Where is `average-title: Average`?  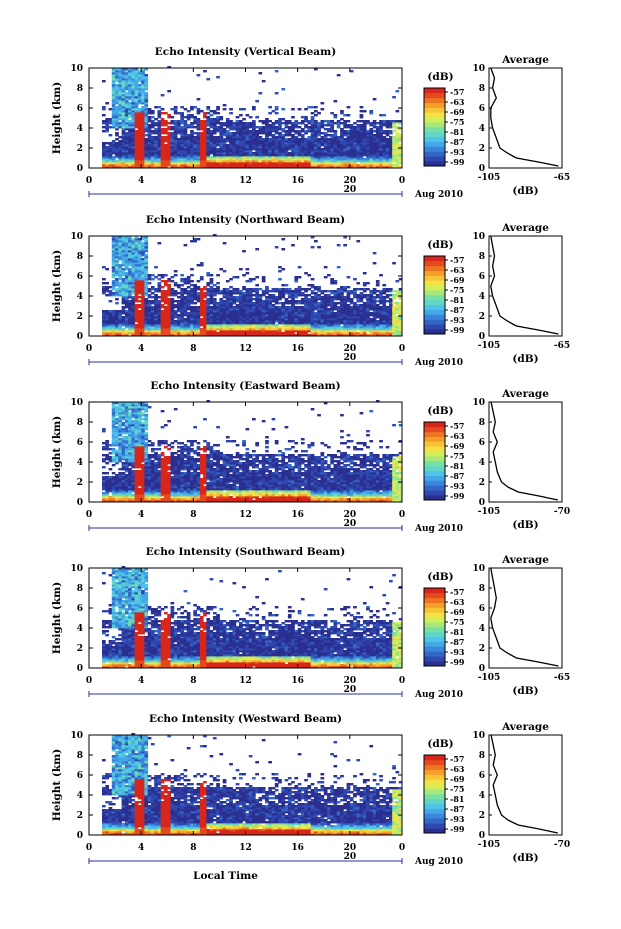 average-title: Average is located at coordinates (525, 60).